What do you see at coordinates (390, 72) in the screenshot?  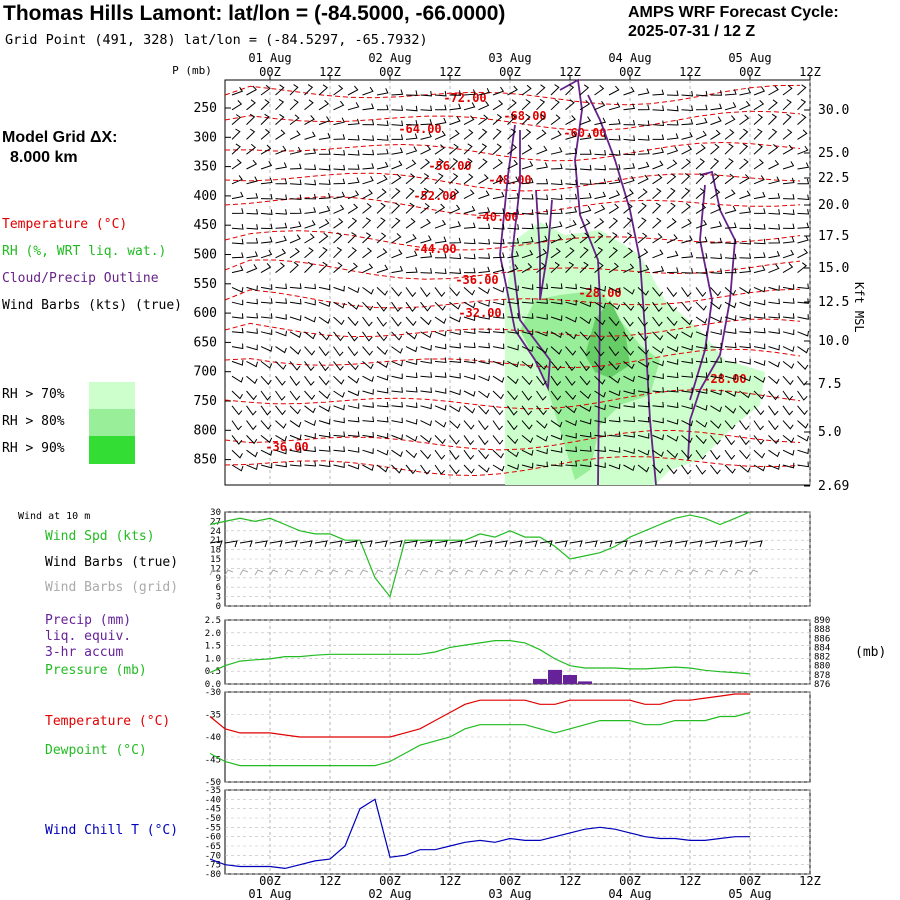 I see `top-time-tick-label: 00Z` at bounding box center [390, 72].